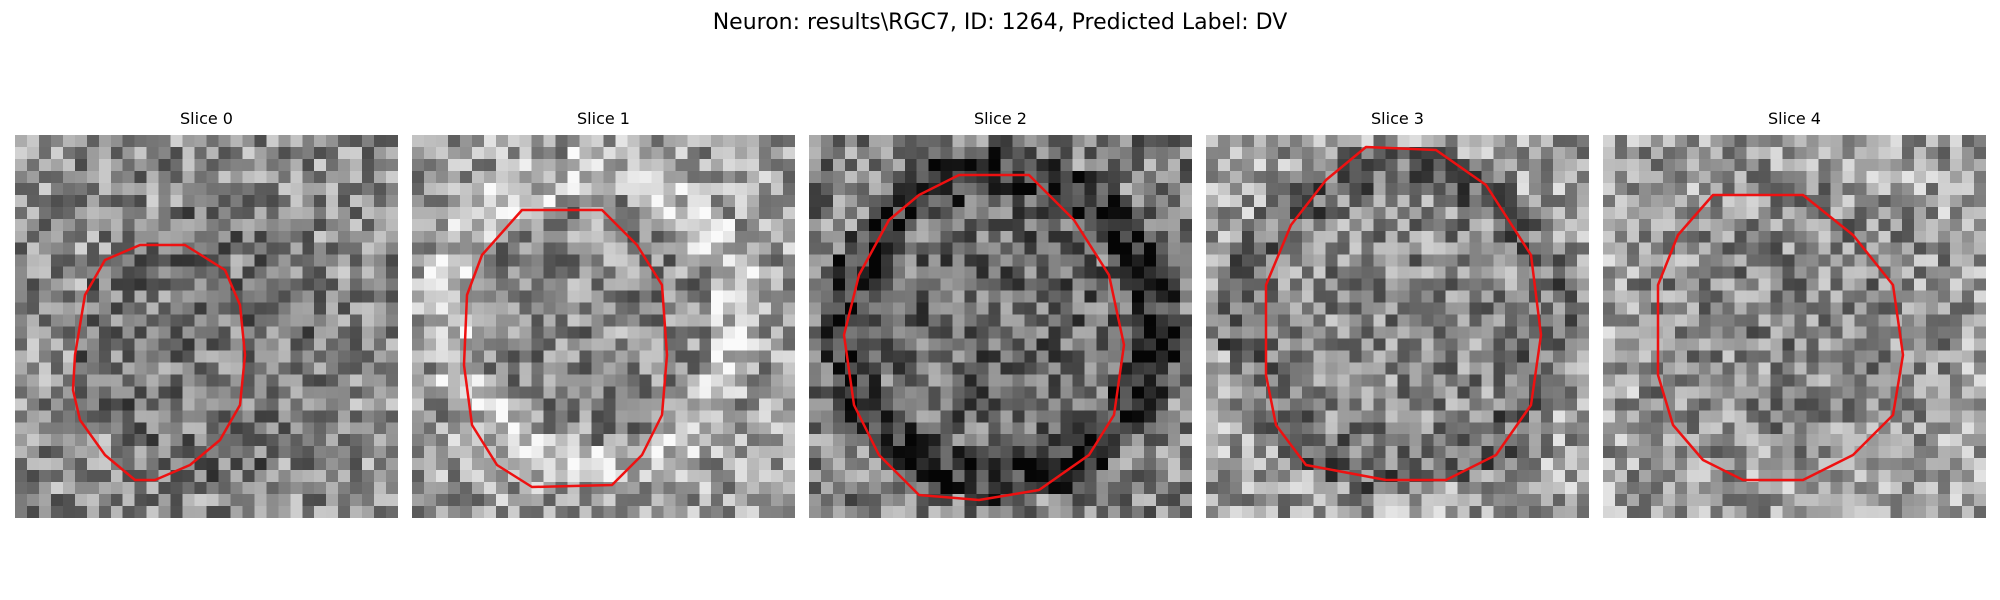 Image resolution: width=2000 pixels, height=600 pixels. Describe the element at coordinates (1397, 118) in the screenshot. I see `slice-title-3: Slice 3` at that location.